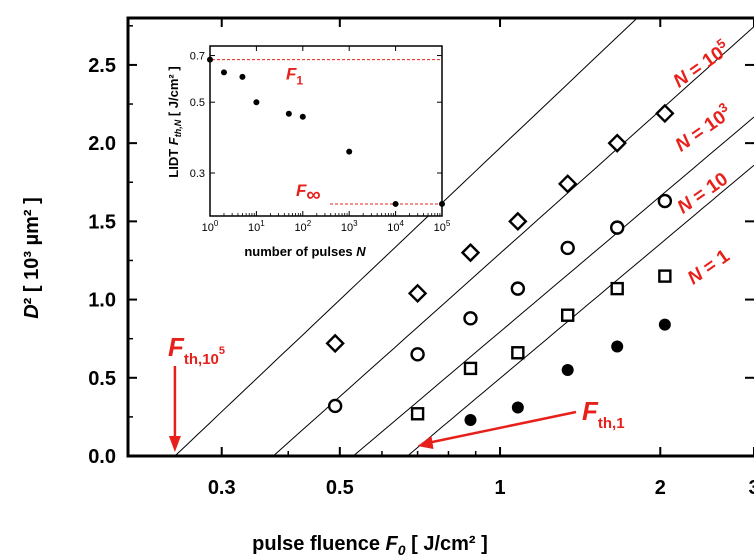 This screenshot has width=754, height=556. What do you see at coordinates (370, 544) in the screenshot?
I see `x-axis-label: pulse fluence F0 [ J/cm² ]` at bounding box center [370, 544].